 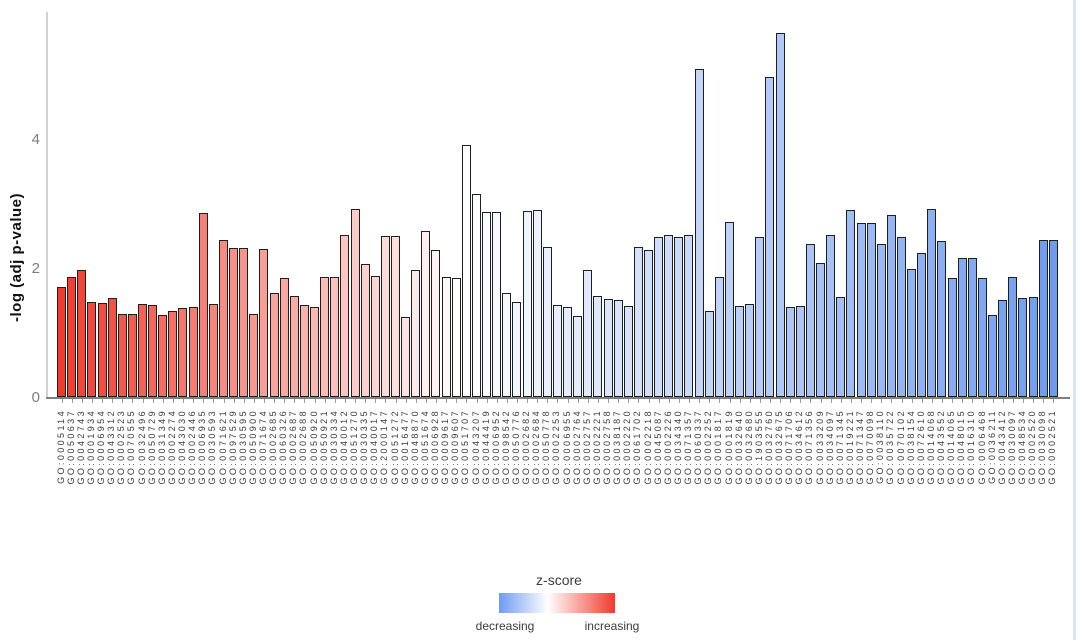 What do you see at coordinates (557, 603) in the screenshot?
I see `legend-gradient-bar` at bounding box center [557, 603].